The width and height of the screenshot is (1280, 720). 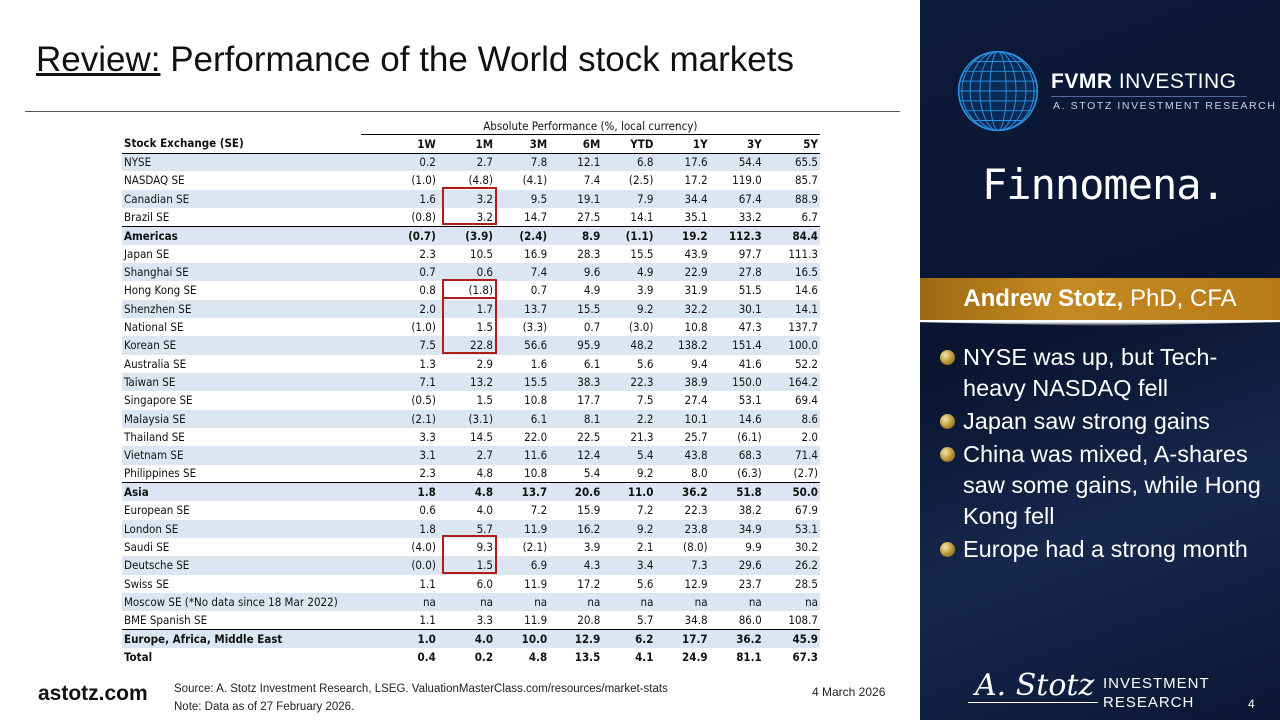 What do you see at coordinates (471, 198) in the screenshot?
I see `table-row: Canadian SE 1.6 3.2 9.5 19.1 7.9 34.4 67.4 88.9` at bounding box center [471, 198].